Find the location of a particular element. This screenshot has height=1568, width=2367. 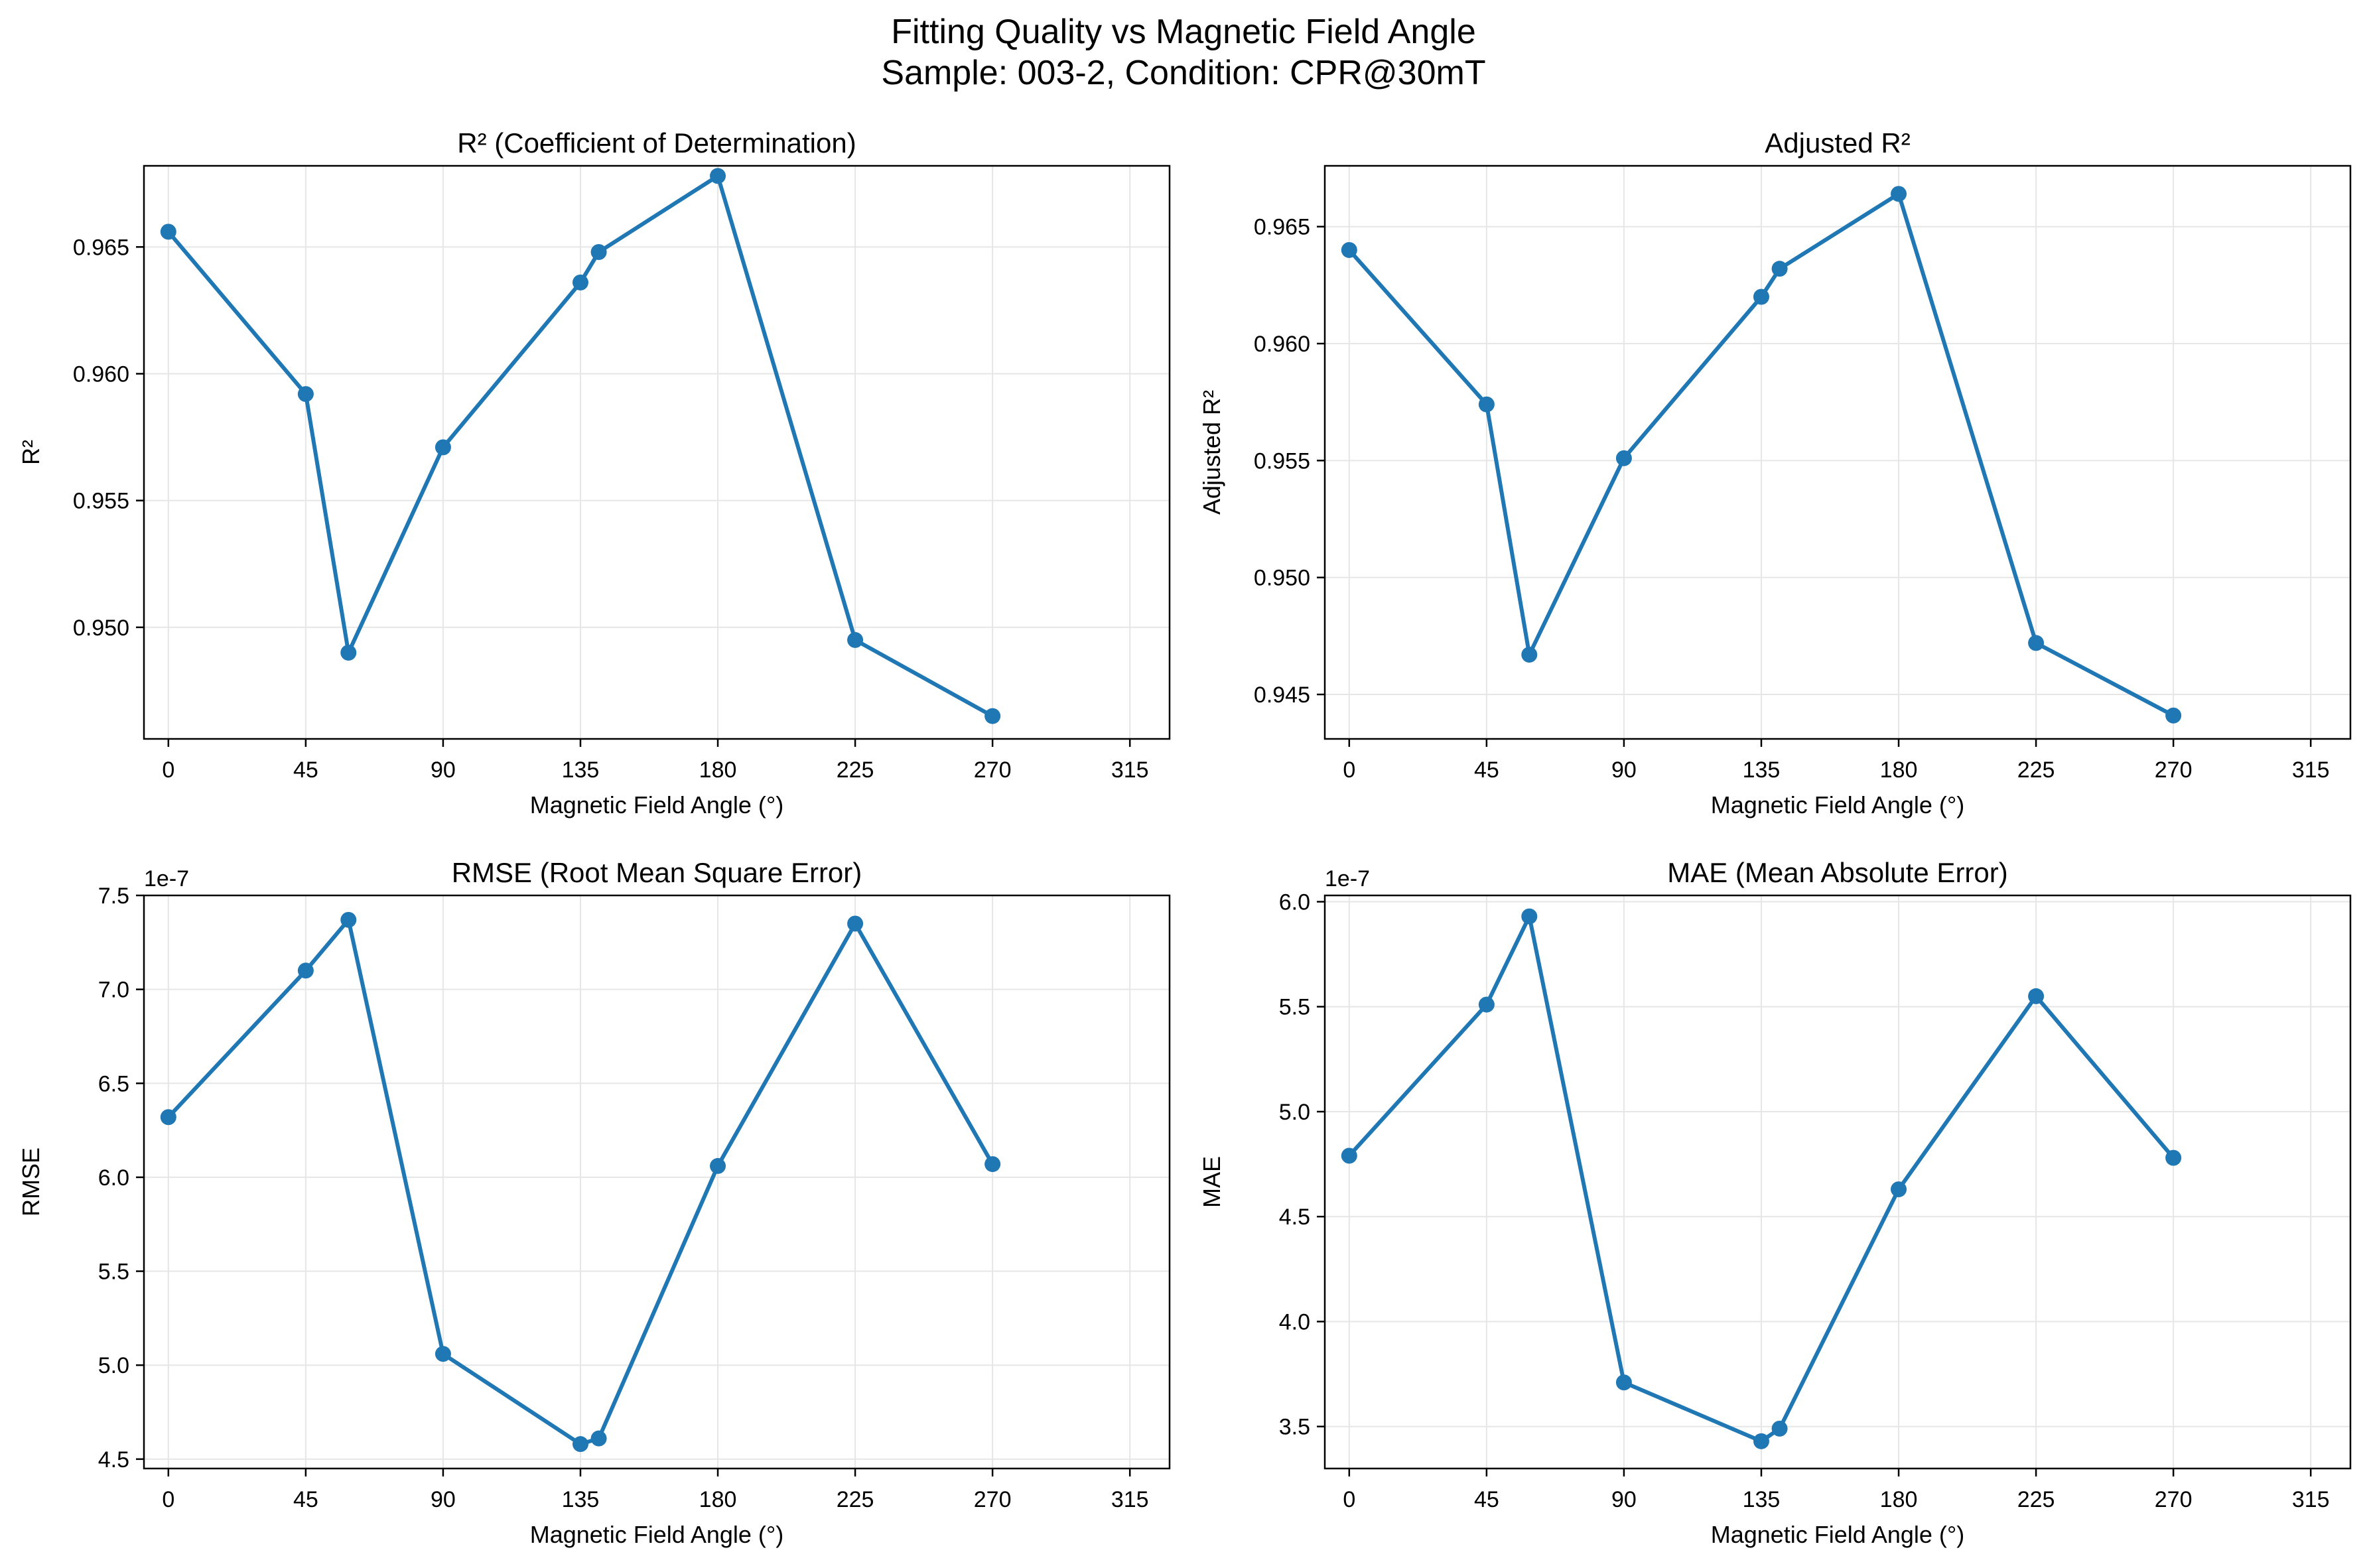

y-axis-label: RMSE is located at coordinates (30, 1181).